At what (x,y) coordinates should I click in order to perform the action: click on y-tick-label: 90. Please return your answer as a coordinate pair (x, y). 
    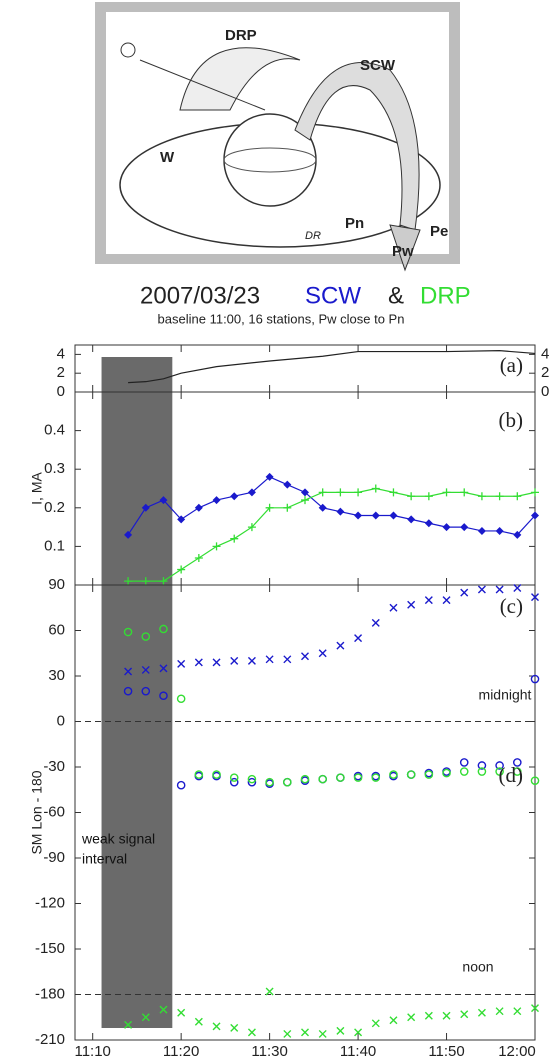
    Looking at the image, I should click on (56, 584).